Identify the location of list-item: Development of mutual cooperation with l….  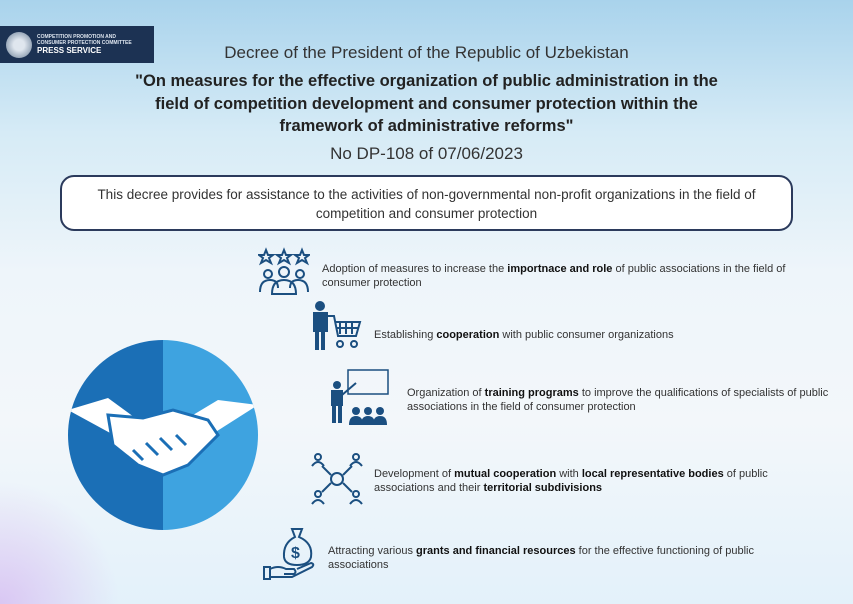
(594, 481).